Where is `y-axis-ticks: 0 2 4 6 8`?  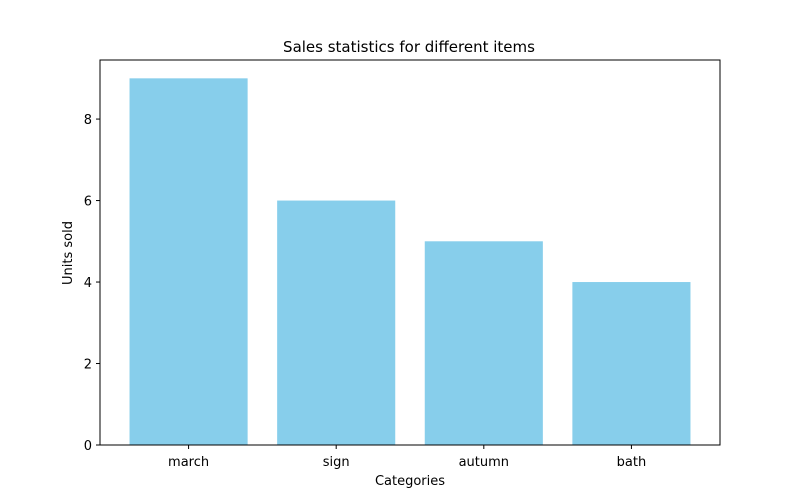 y-axis-ticks: 0 2 4 6 8 is located at coordinates (92, 283).